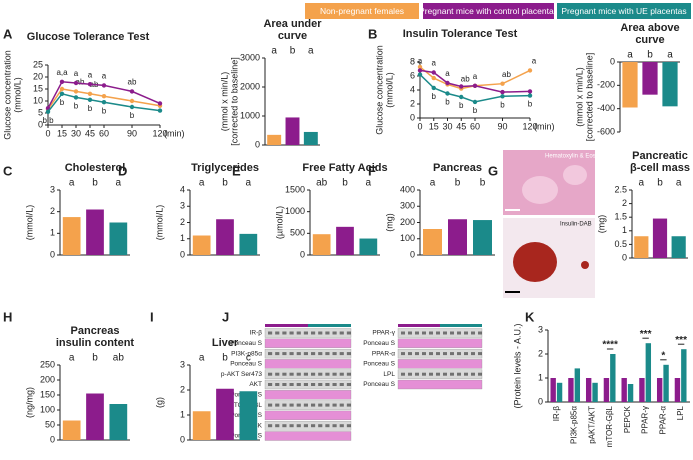 The width and height of the screenshot is (693, 460). I want to click on x-tick-label: PPAR-γ, so click(645, 420).